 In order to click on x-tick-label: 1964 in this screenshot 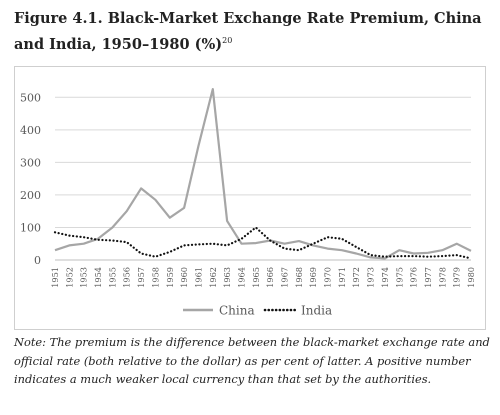, I will do `click(241, 277)`.